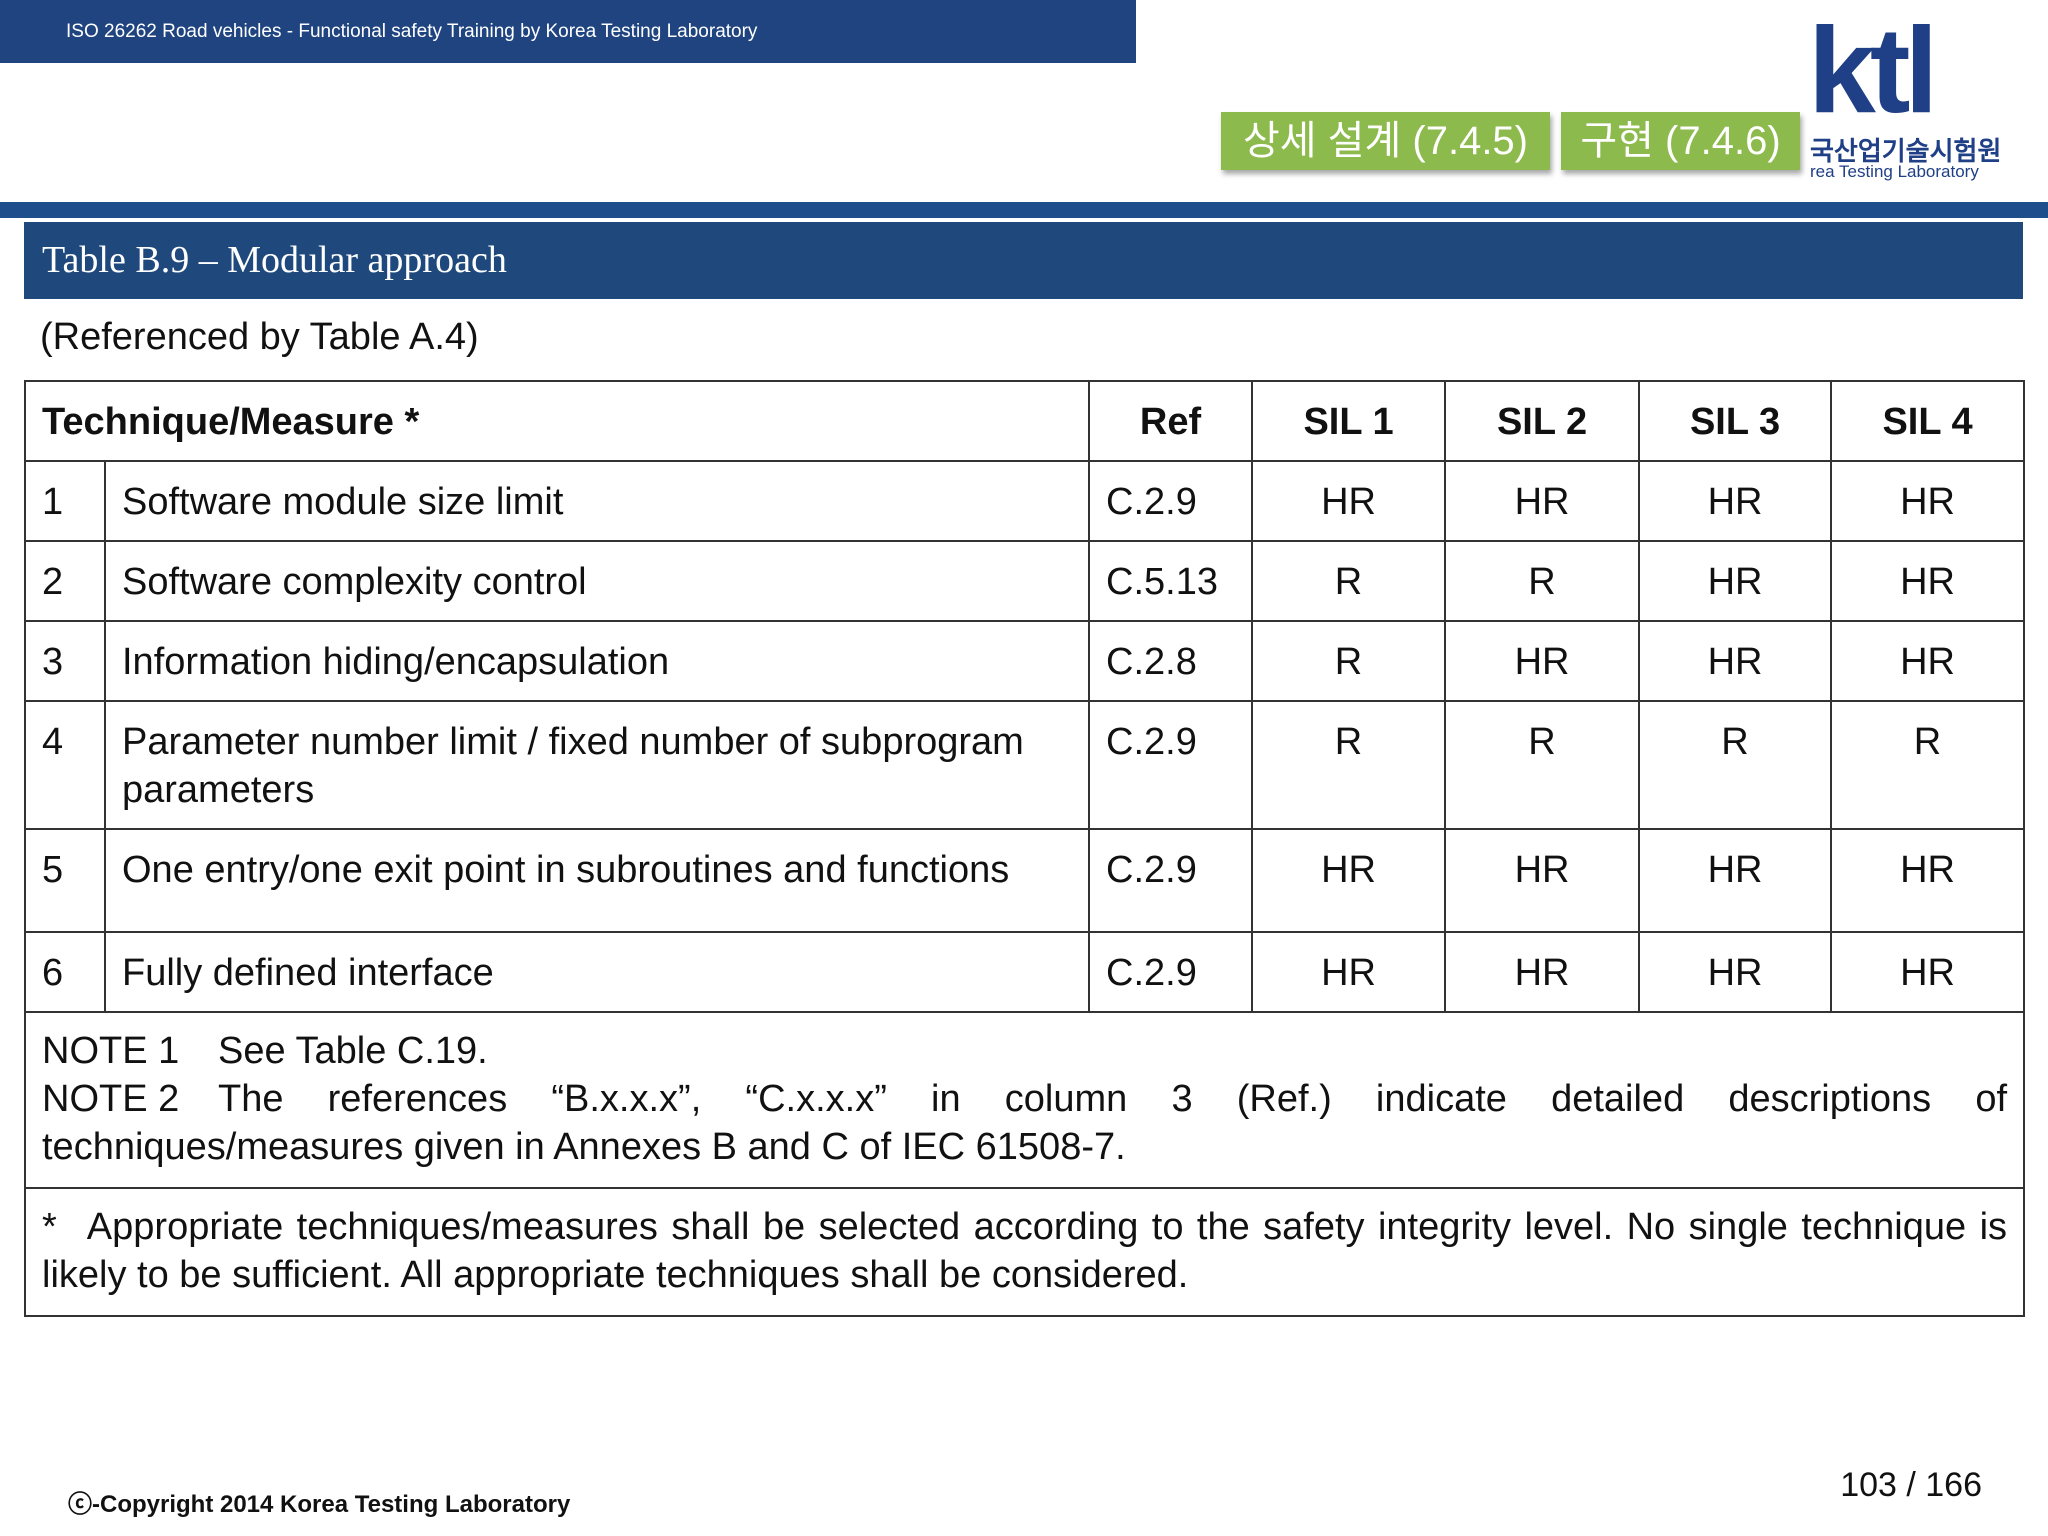 The height and width of the screenshot is (1536, 2048). Describe the element at coordinates (597, 581) in the screenshot. I see `cell: Software complexity control` at that location.